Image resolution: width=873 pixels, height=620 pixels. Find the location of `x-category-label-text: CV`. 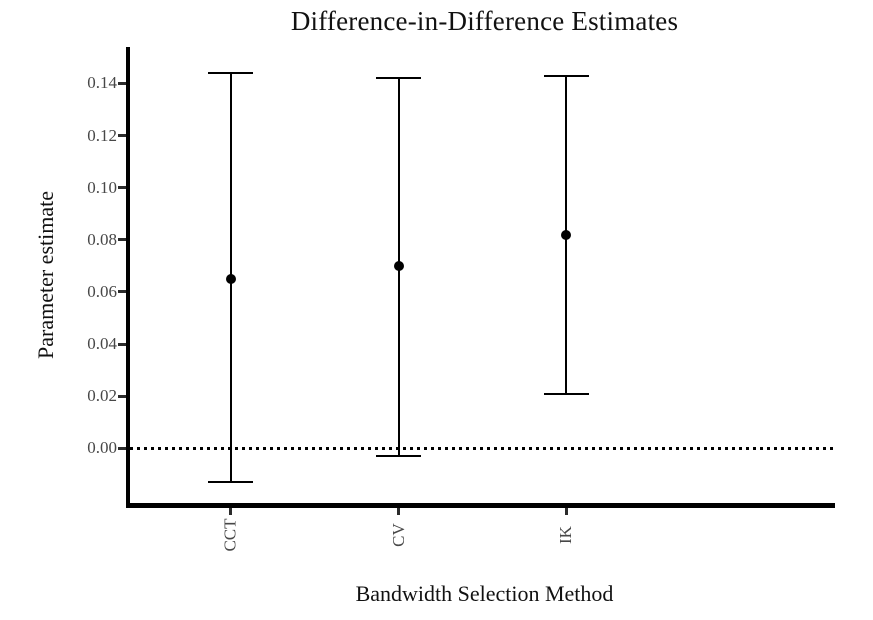

x-category-label-text: CV is located at coordinates (398, 535).